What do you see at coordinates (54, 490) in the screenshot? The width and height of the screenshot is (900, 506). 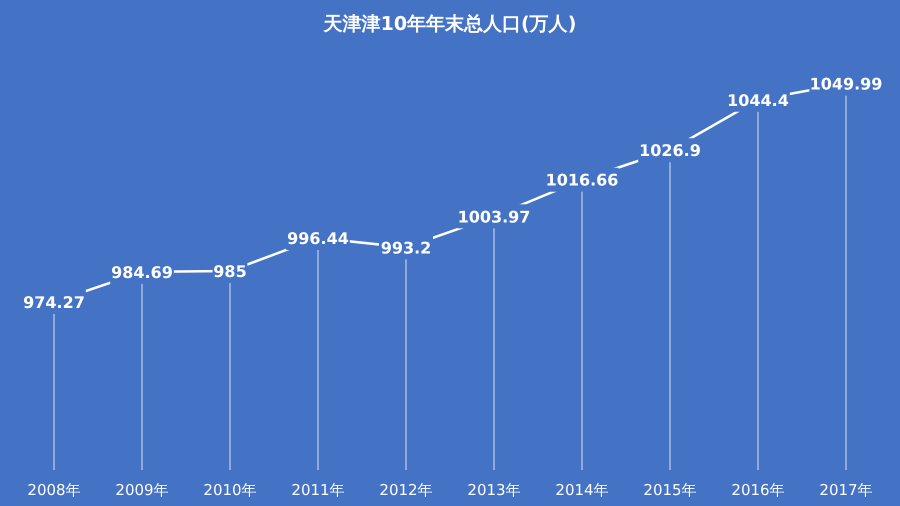 I see `x-tick-label: 2008年` at bounding box center [54, 490].